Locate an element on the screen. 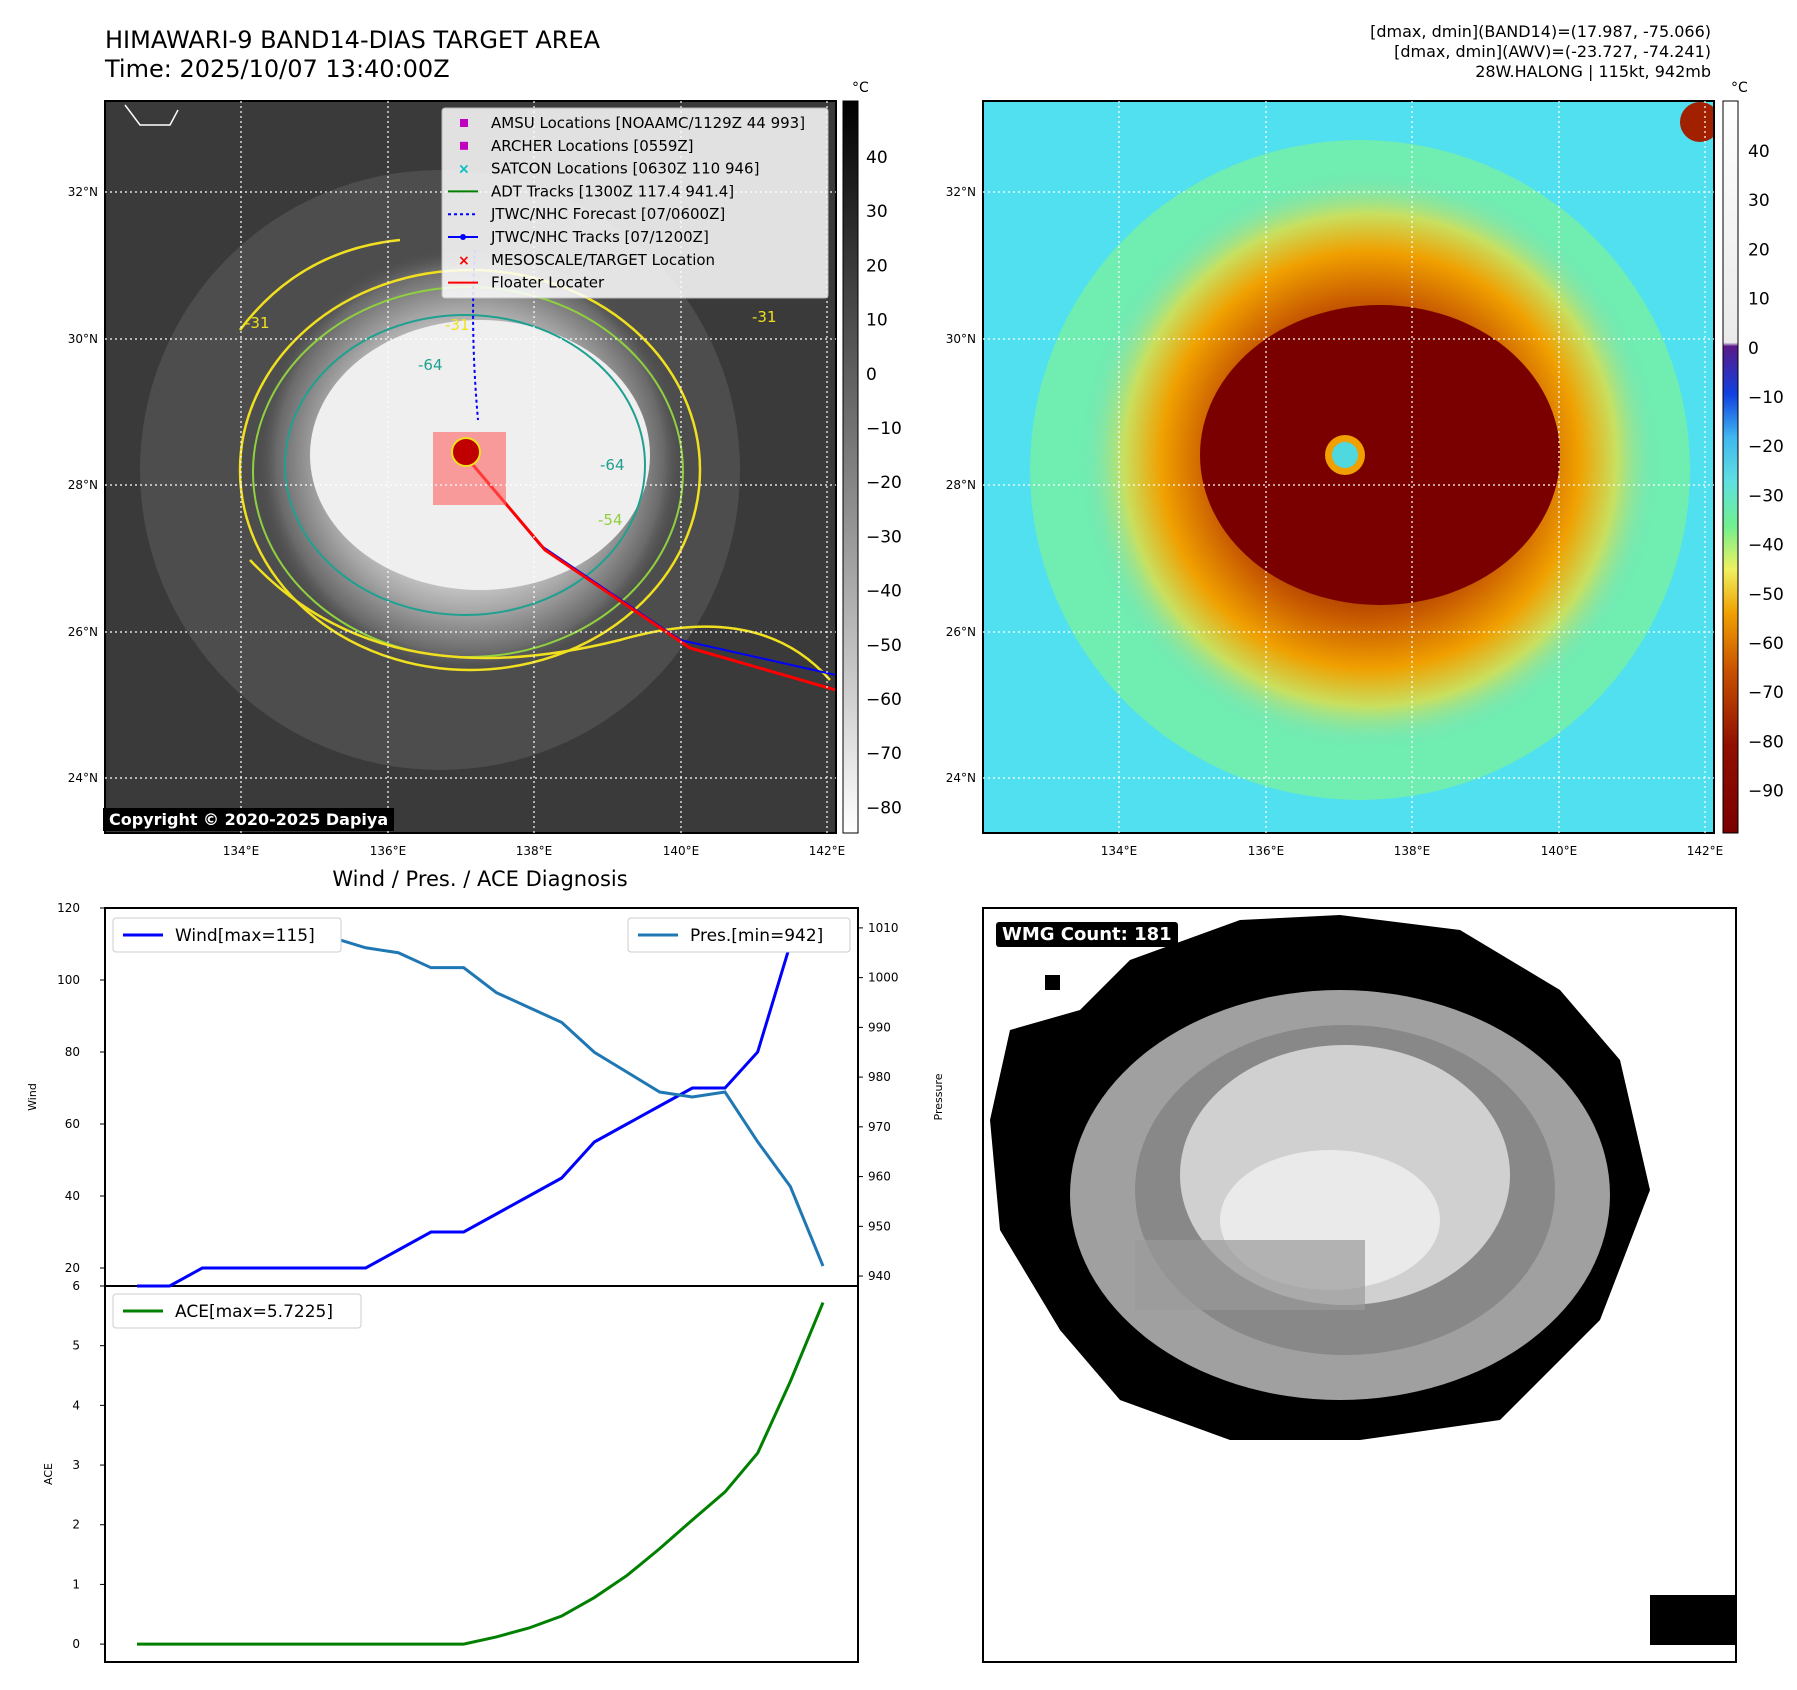 This screenshot has width=1797, height=1690. ace-tick-label: 5 is located at coordinates (76, 1346).